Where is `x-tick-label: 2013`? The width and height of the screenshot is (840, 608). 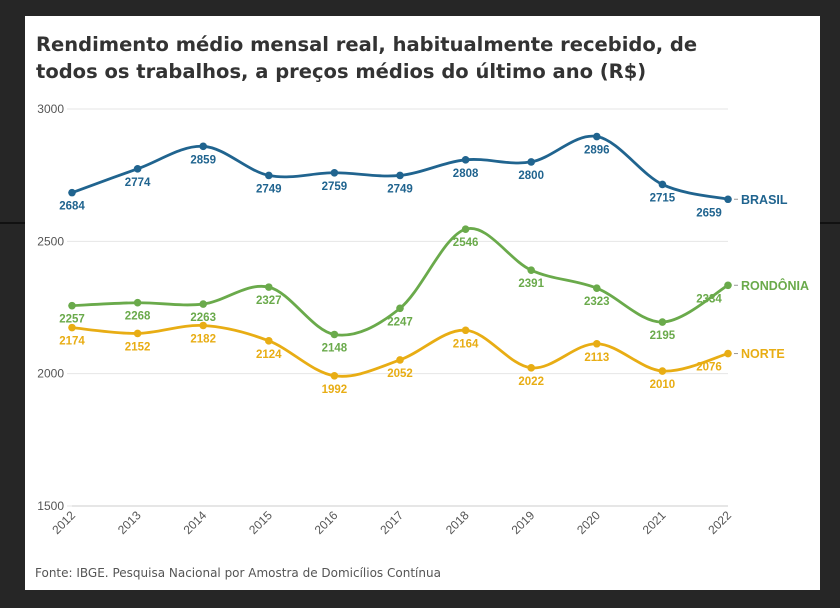 x-tick-label: 2013 is located at coordinates (129, 522).